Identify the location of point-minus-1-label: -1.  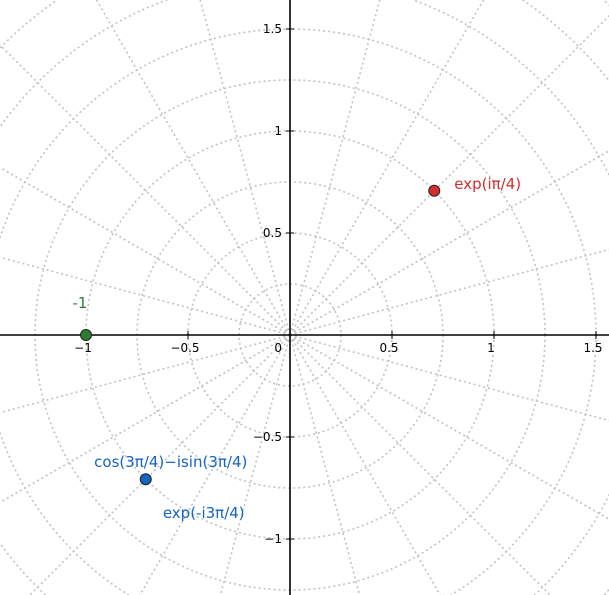
(80, 303).